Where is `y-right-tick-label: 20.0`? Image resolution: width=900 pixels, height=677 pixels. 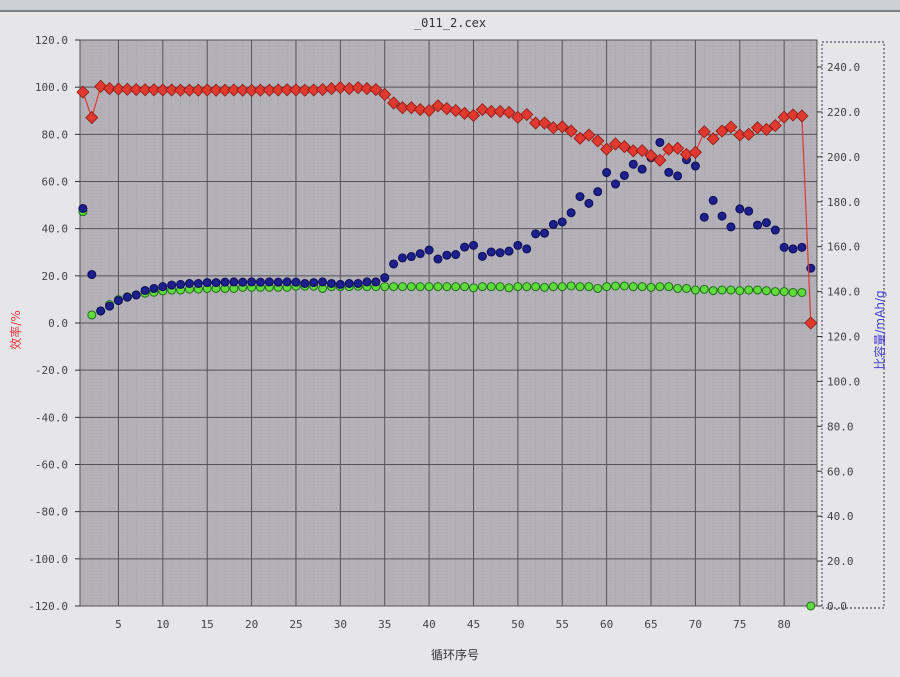
y-right-tick-label: 20.0 is located at coordinates (840, 561).